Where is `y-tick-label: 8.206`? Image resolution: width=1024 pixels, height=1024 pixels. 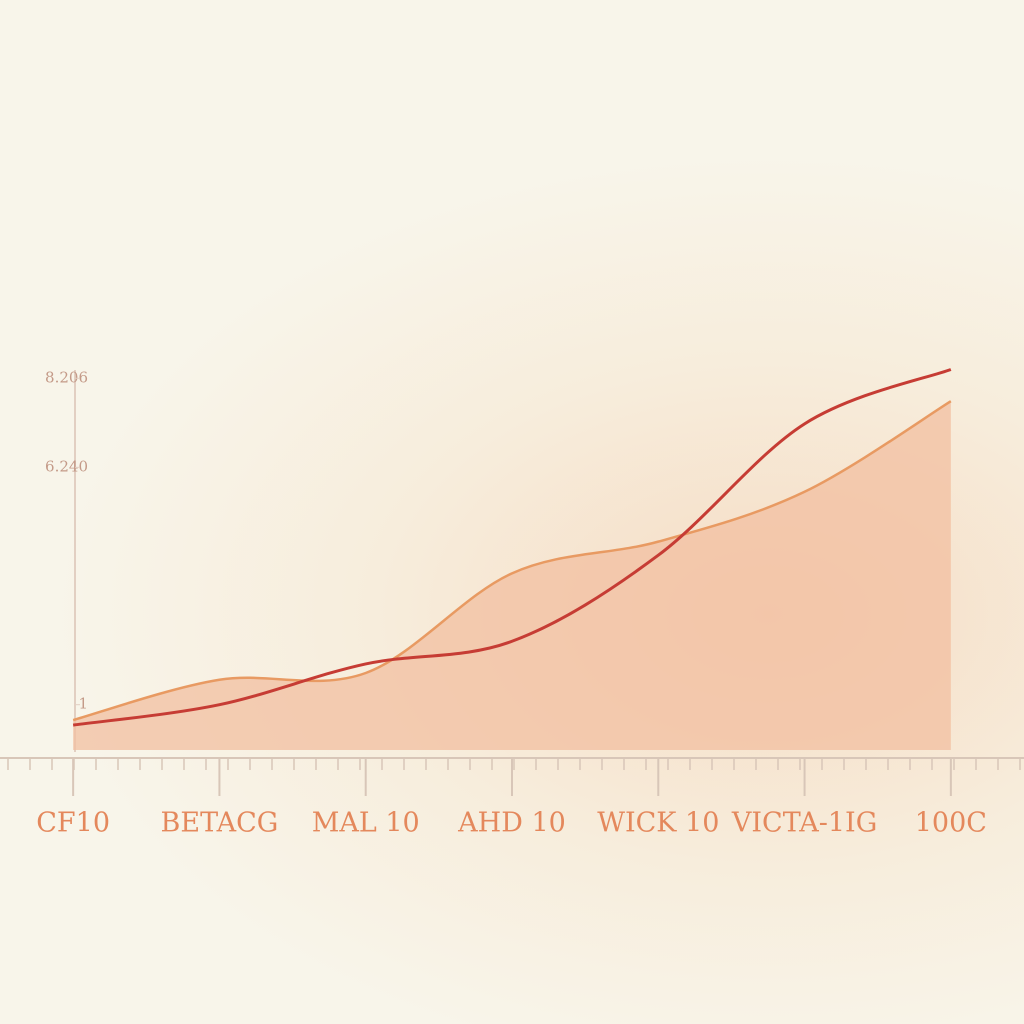
y-tick-label: 8.206 is located at coordinates (66, 377).